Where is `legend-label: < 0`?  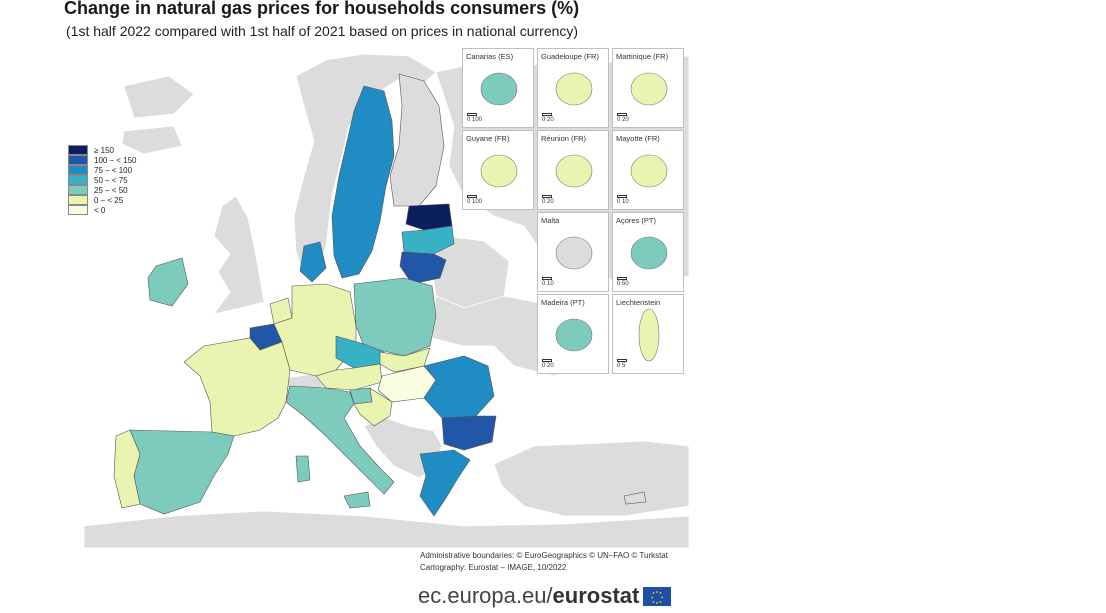 legend-label: < 0 is located at coordinates (100, 210).